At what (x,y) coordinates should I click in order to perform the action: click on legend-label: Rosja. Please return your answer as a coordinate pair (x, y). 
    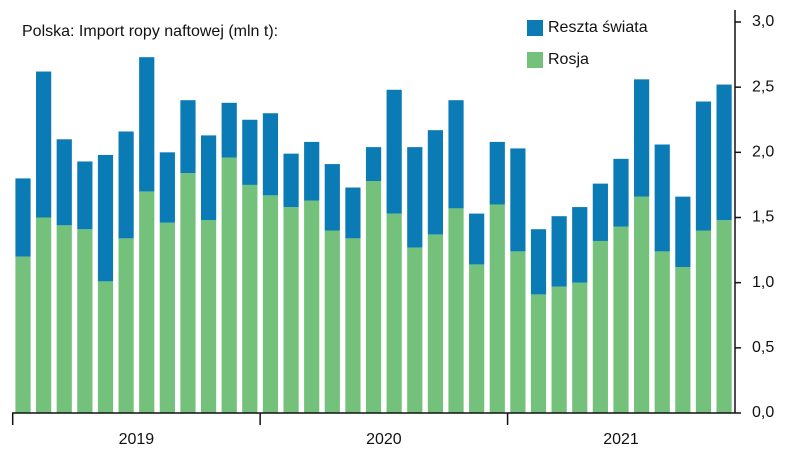
    Looking at the image, I should click on (568, 59).